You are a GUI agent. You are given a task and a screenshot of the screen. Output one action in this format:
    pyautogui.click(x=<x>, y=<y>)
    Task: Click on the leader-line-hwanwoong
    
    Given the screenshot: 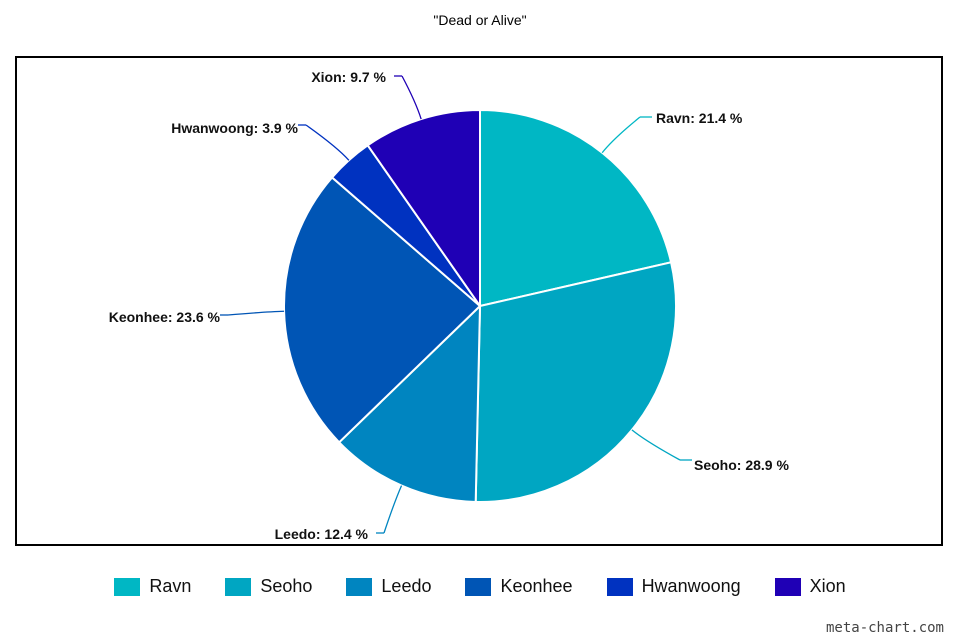 What is the action you would take?
    pyautogui.click(x=327, y=142)
    